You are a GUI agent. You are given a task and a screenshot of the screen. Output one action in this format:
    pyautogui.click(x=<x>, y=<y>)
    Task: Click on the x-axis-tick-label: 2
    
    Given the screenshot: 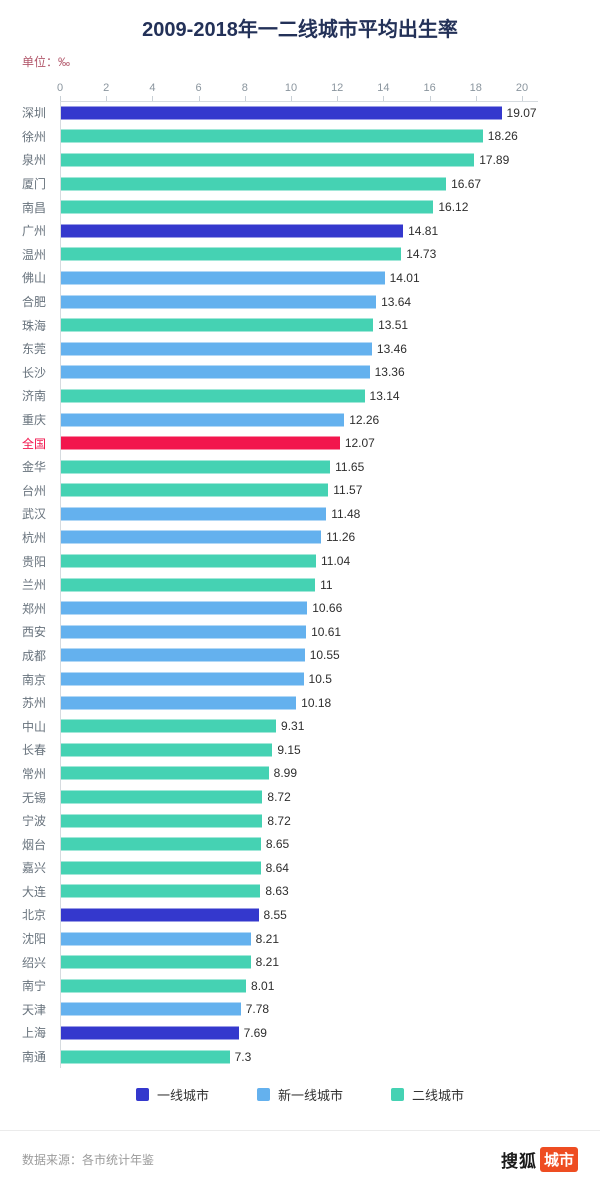 What is the action you would take?
    pyautogui.click(x=106, y=88)
    